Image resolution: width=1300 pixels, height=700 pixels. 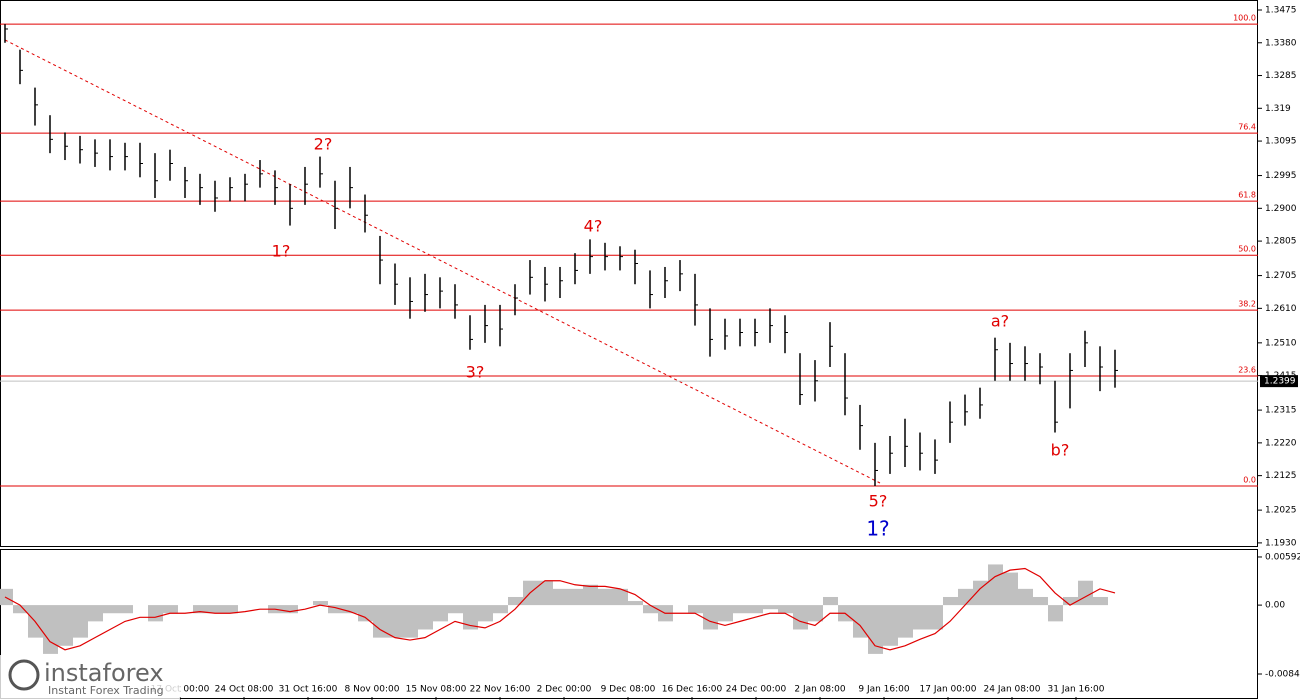 I want to click on x-tick-label: 17 Oct 00:00, so click(x=180, y=690).